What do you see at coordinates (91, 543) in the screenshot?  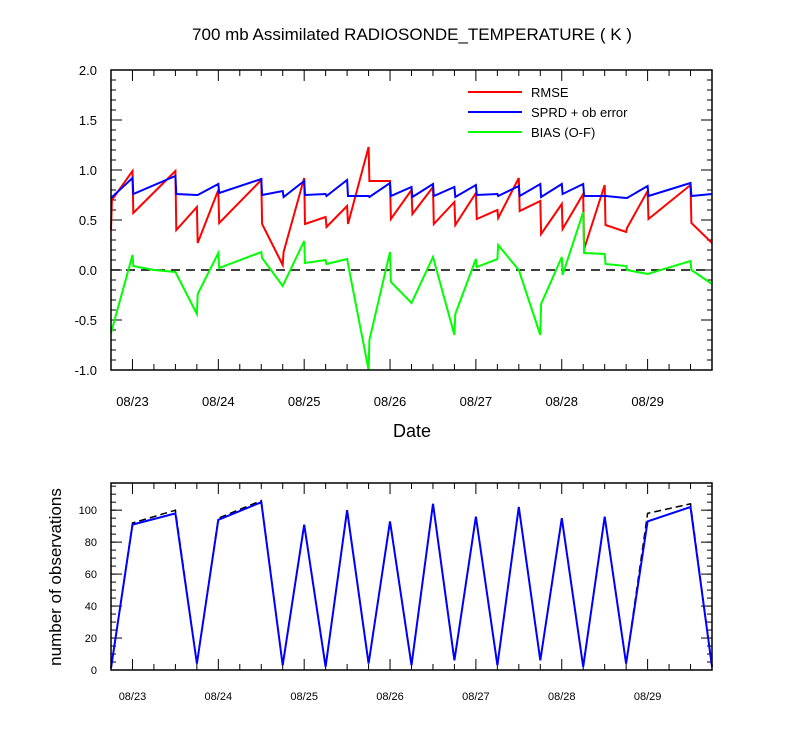 I see `y-tick-label: 80` at bounding box center [91, 543].